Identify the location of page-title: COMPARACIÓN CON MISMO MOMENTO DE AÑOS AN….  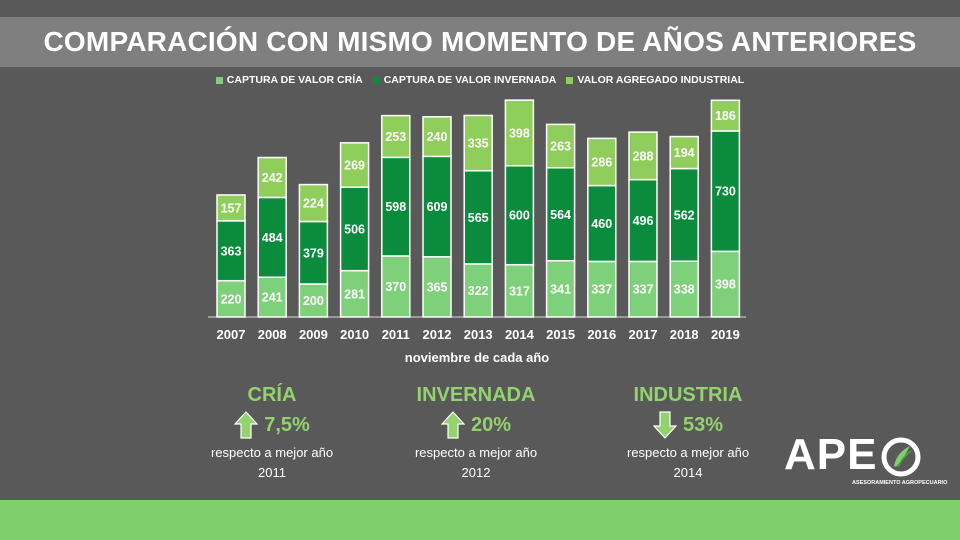
(480, 41).